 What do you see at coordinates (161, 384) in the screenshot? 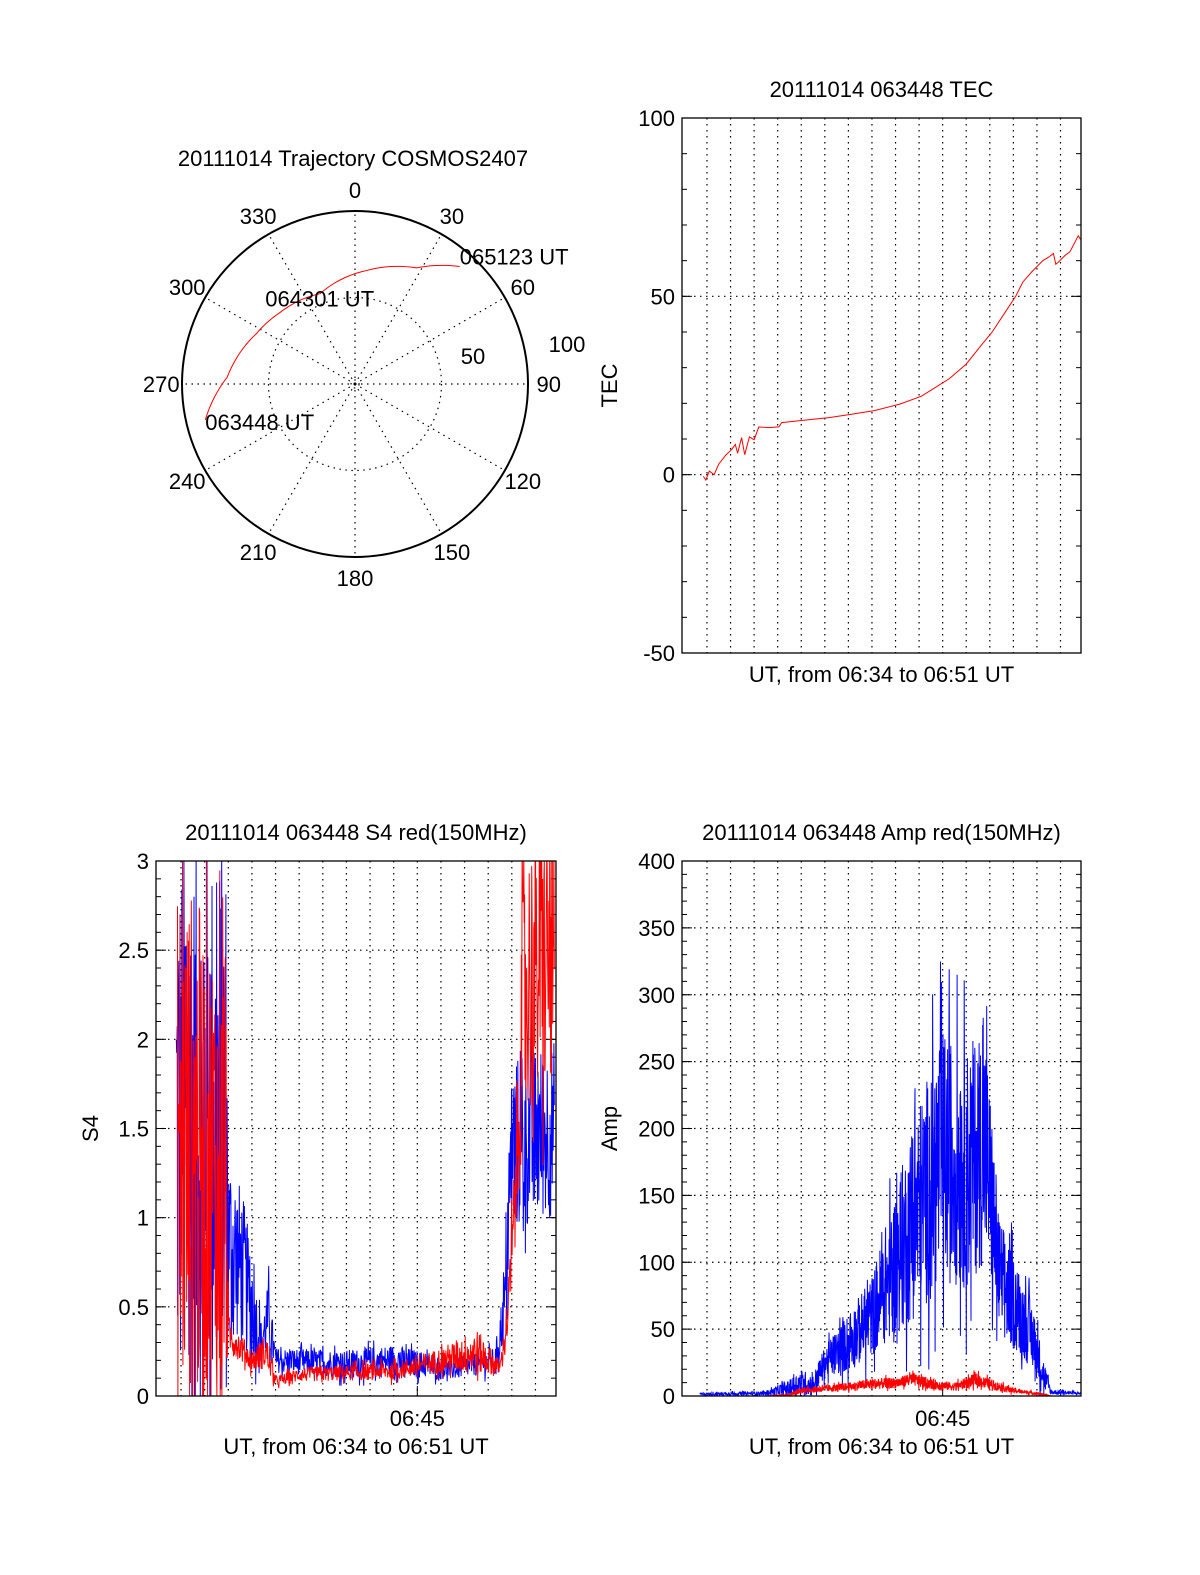
I see `azimuth-label: 270` at bounding box center [161, 384].